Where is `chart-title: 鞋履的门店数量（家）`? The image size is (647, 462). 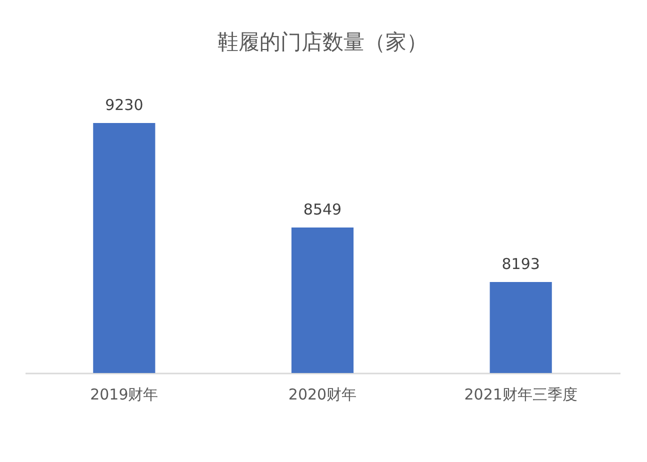
chart-title: 鞋履的门店数量（家） is located at coordinates (323, 42).